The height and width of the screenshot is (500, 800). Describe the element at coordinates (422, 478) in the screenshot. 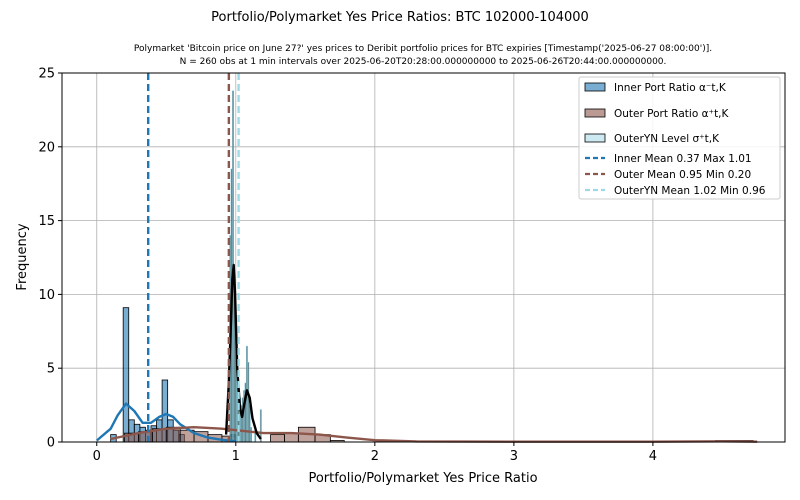

I see `x-axis-label: Portfolio/Polymarket Yes Price Ratio` at that location.